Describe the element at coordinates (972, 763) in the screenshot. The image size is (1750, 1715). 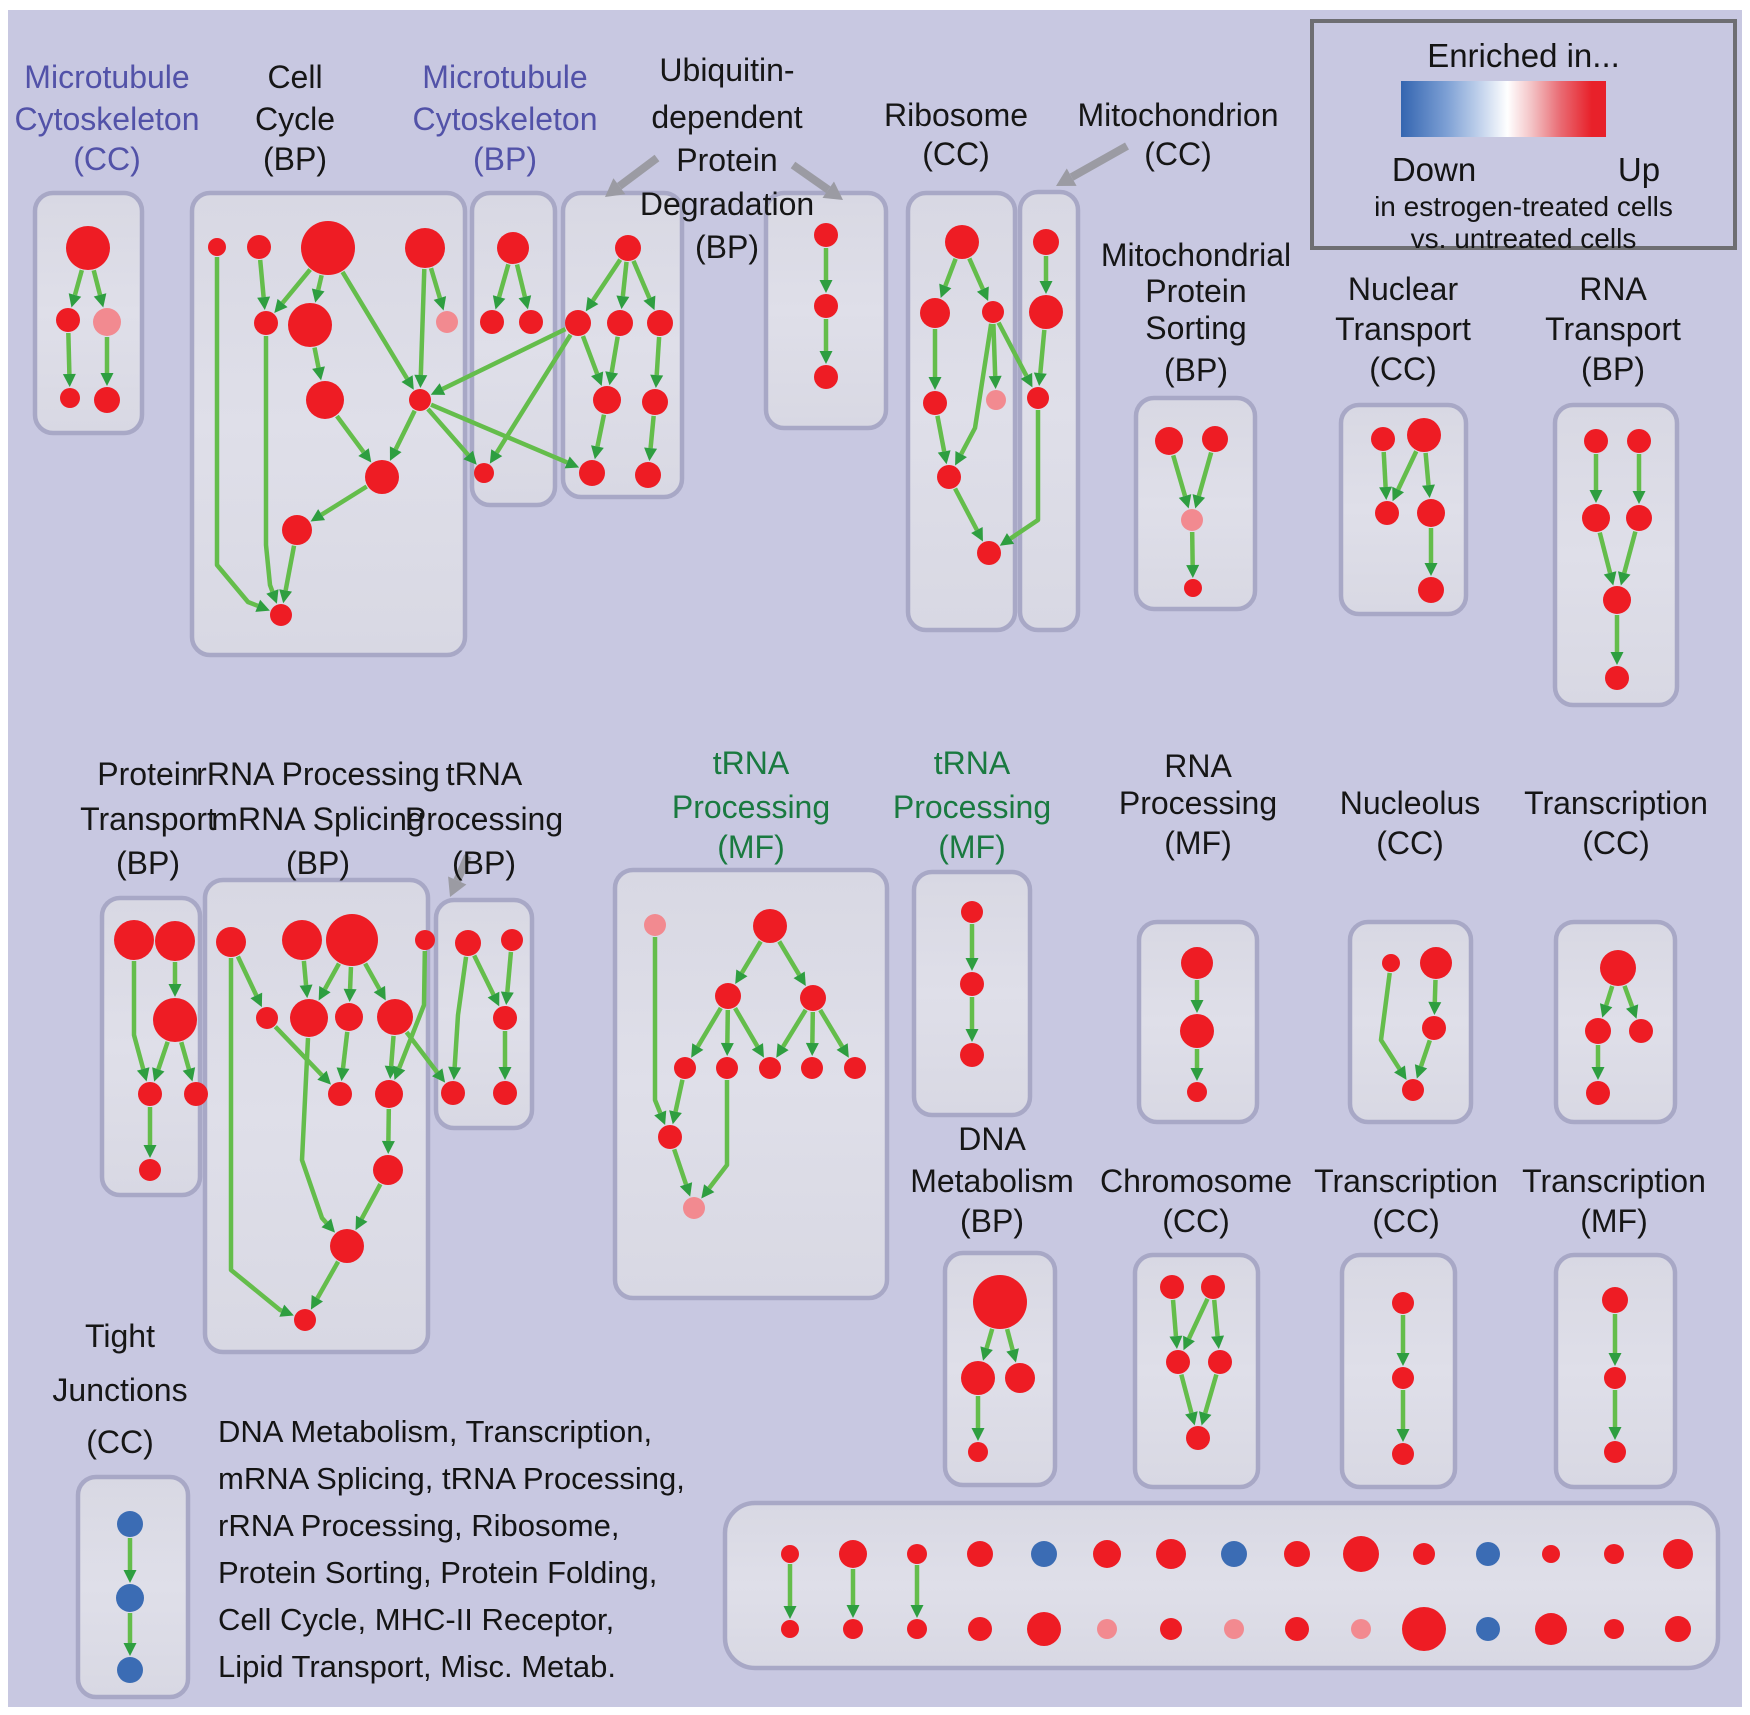
I see `trna-processing-mf-small-label-line: tRNA` at that location.